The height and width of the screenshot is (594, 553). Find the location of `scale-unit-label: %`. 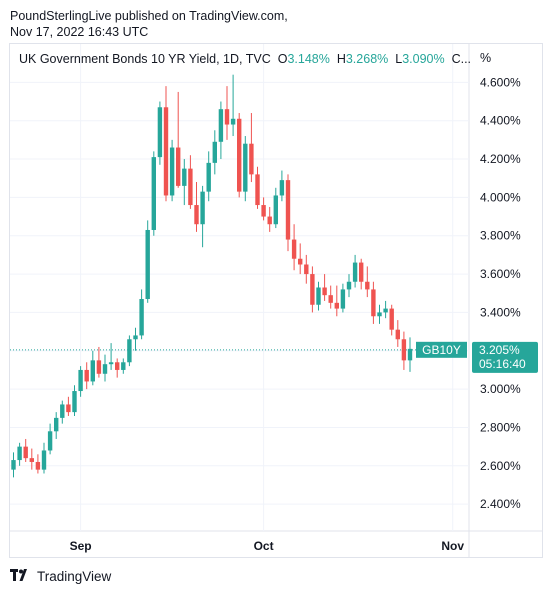

scale-unit-label: % is located at coordinates (486, 58).